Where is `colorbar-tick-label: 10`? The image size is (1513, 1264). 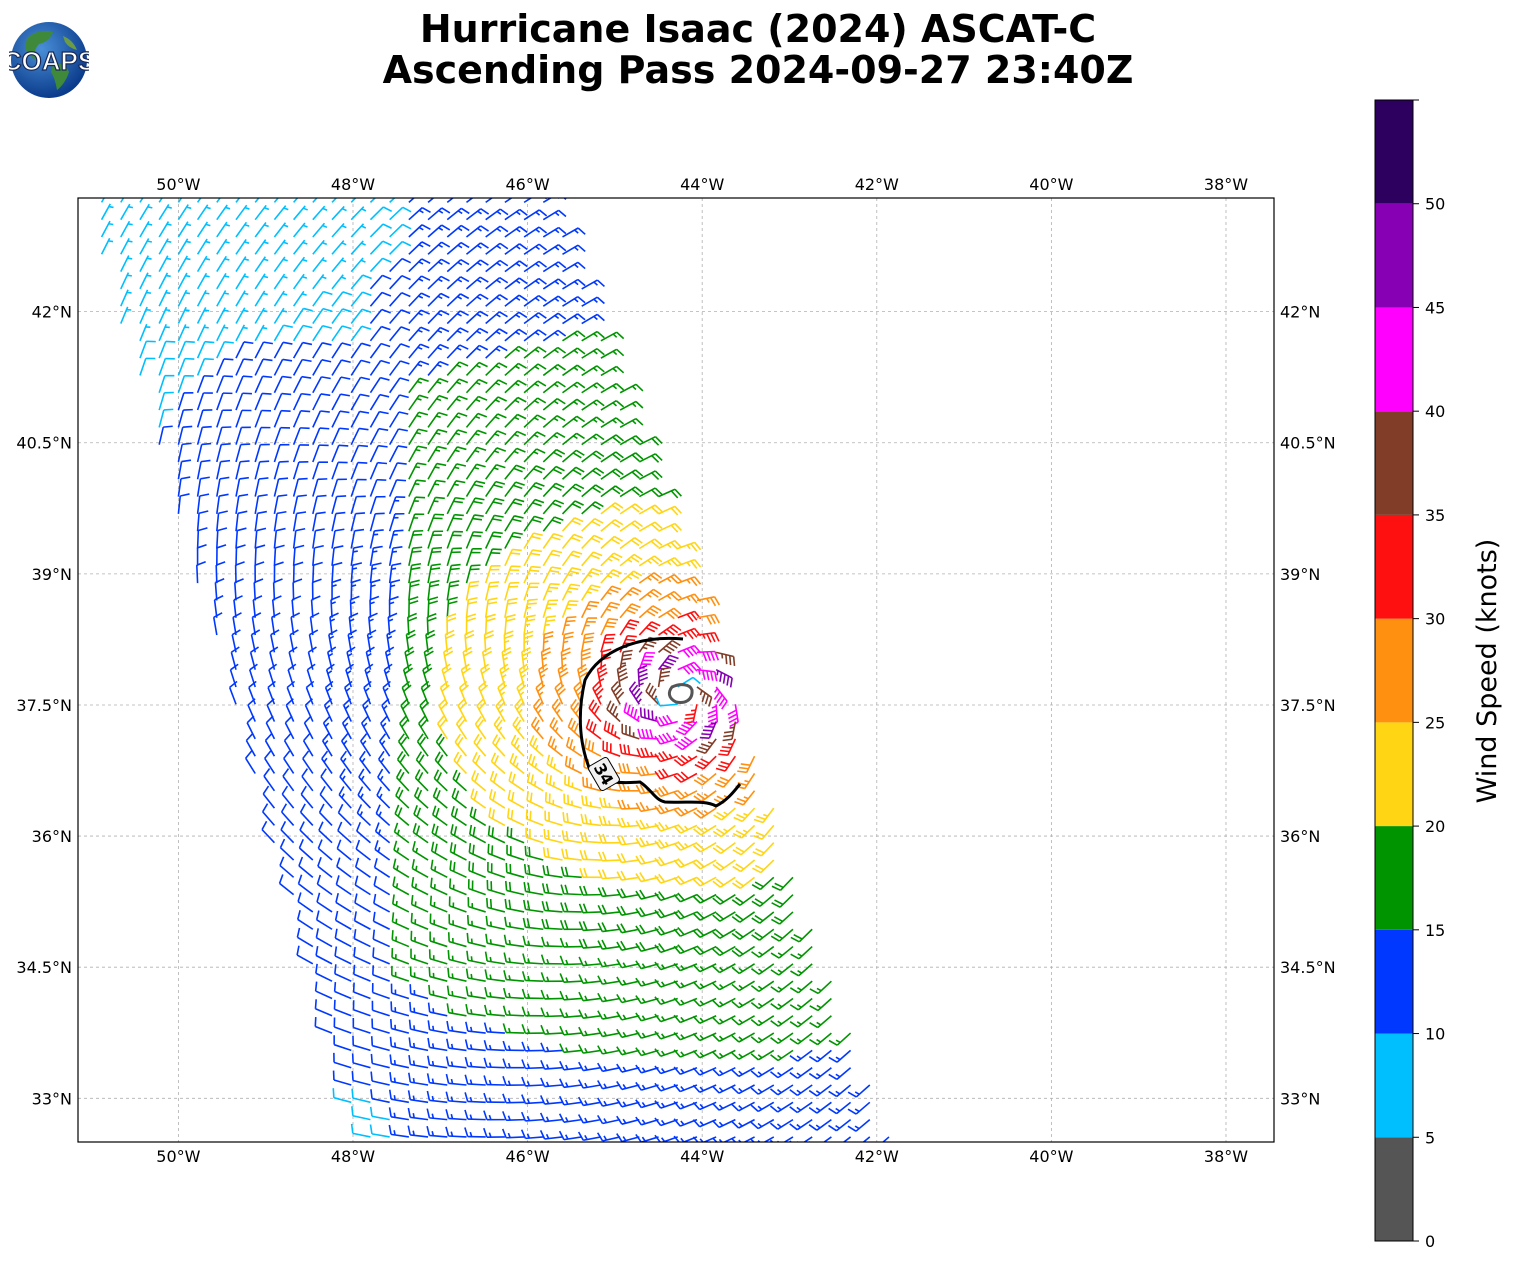
colorbar-tick-label: 10 is located at coordinates (1435, 1034).